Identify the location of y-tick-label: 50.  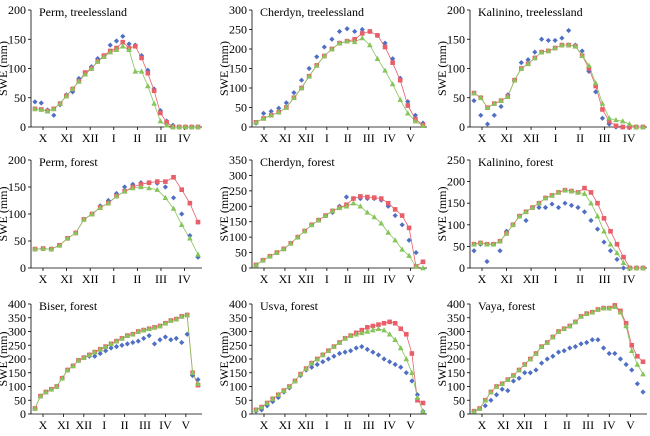
(241, 400).